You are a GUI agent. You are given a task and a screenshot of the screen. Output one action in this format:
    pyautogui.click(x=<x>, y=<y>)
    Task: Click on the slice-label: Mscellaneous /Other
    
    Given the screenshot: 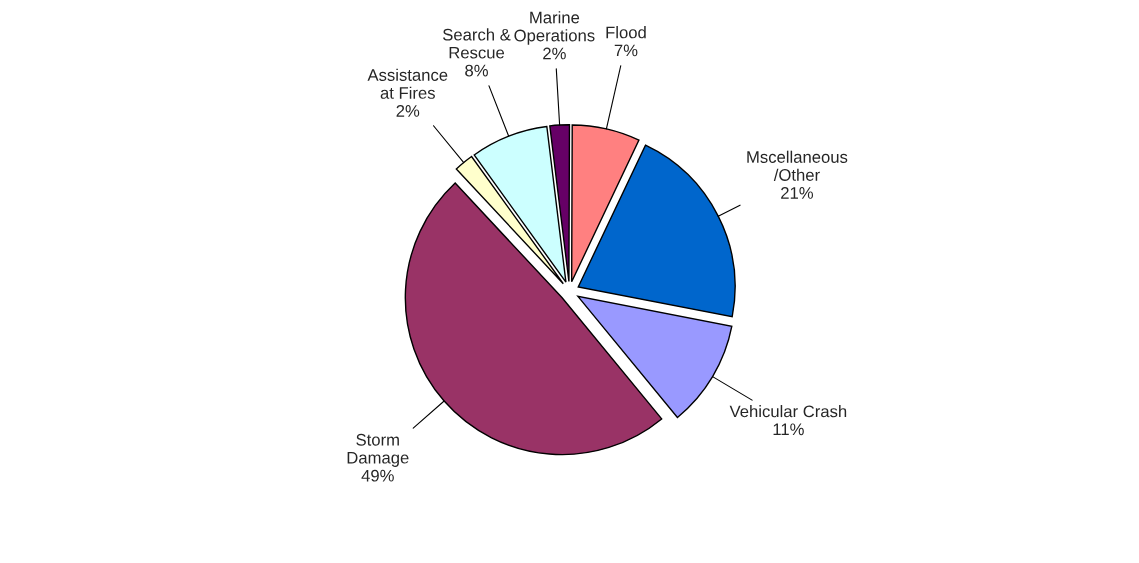 What is the action you would take?
    pyautogui.click(x=797, y=165)
    